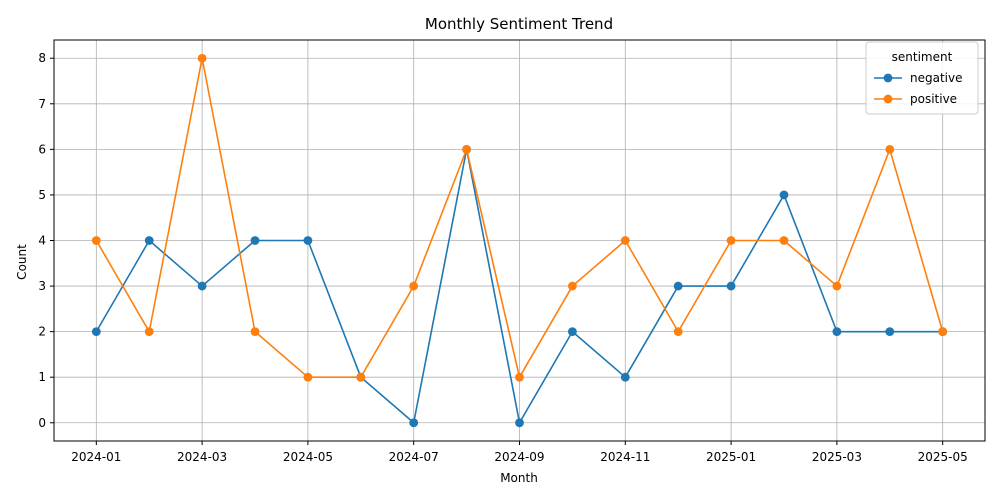 Image resolution: width=1000 pixels, height=500 pixels. Describe the element at coordinates (42, 195) in the screenshot. I see `y-tick-label: 5` at that location.